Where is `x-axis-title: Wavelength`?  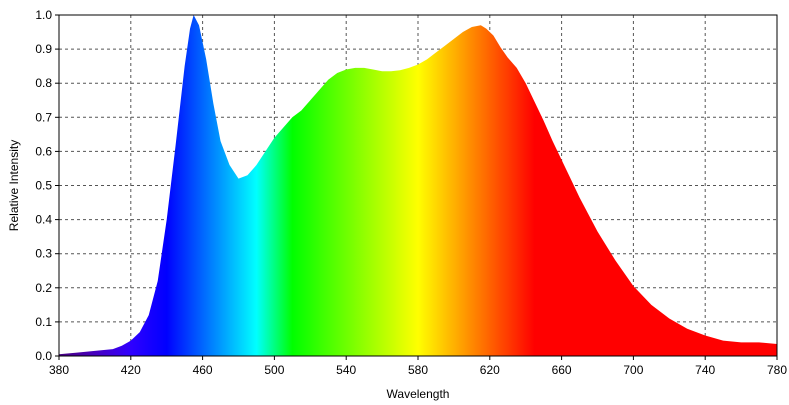
x-axis-title: Wavelength is located at coordinates (418, 394).